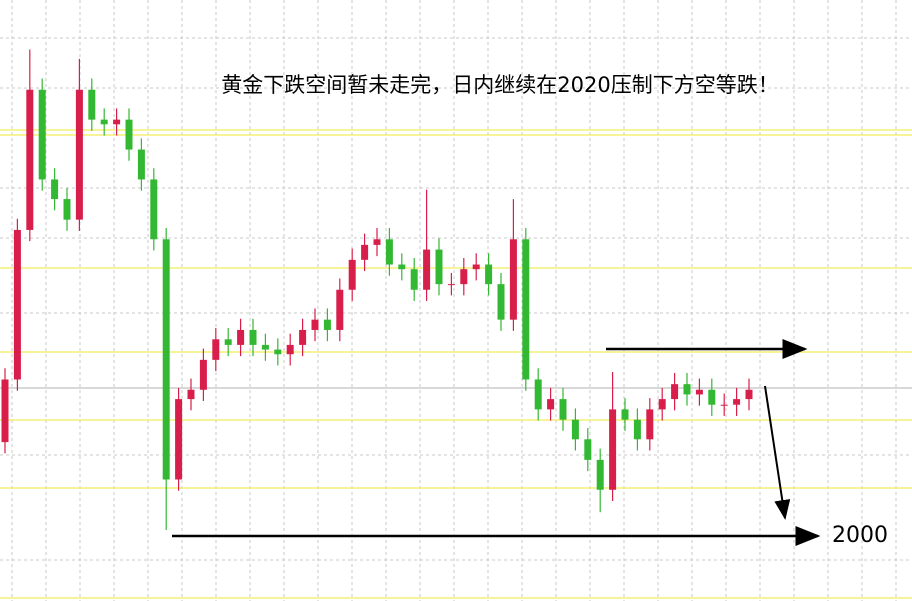  Describe the element at coordinates (860, 535) in the screenshot. I see `target-label: 2000` at that location.